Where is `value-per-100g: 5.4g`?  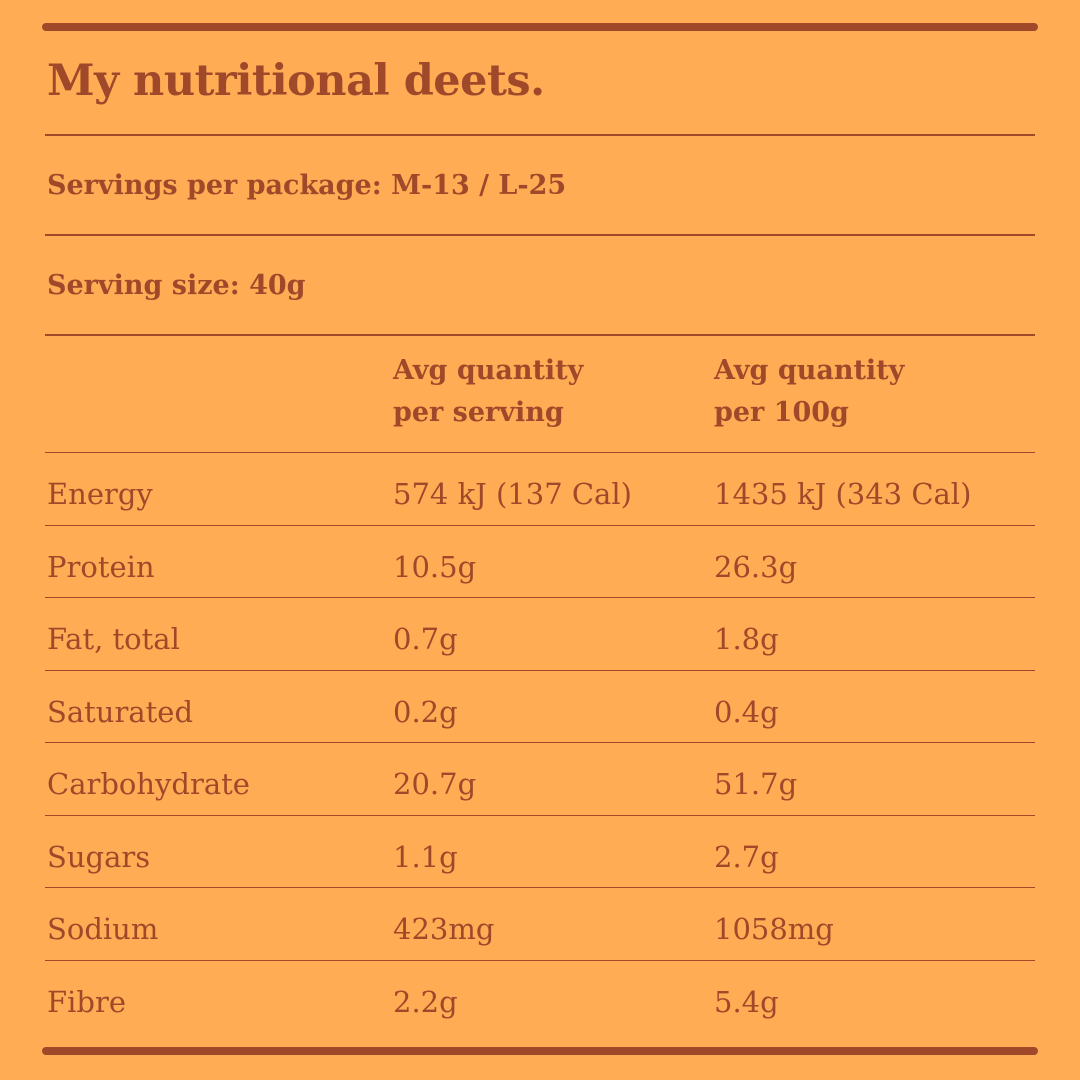
value-per-100g: 5.4g is located at coordinates (746, 1002).